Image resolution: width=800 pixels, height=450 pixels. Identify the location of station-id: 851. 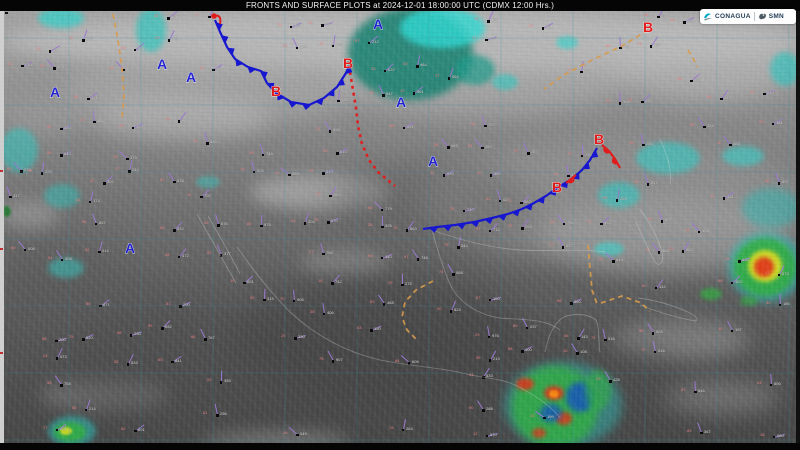
(410, 126).